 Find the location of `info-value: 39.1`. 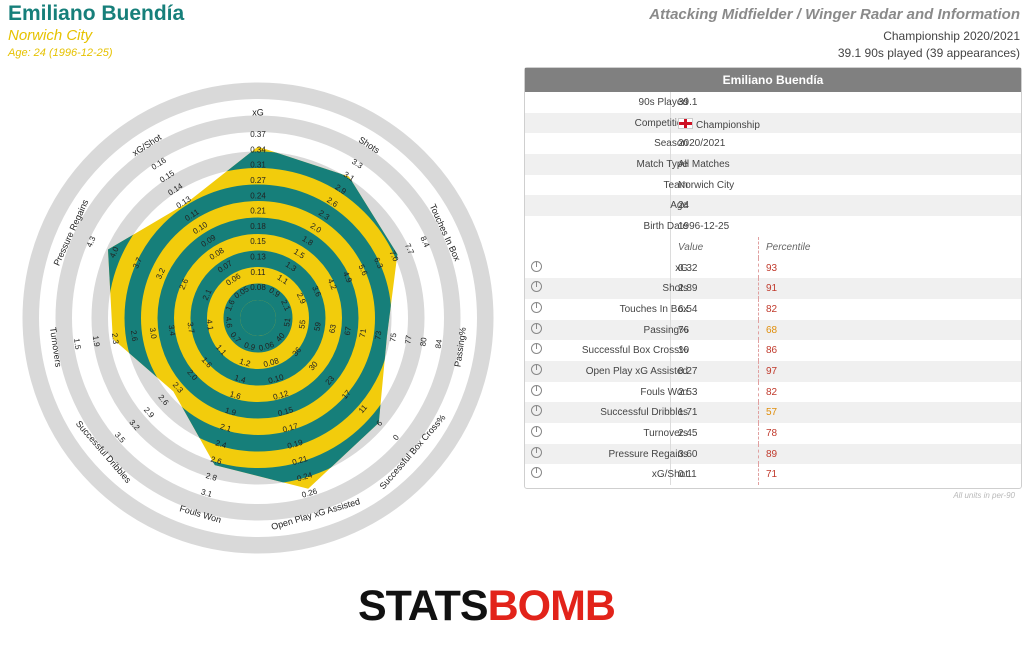

info-value: 39.1 is located at coordinates (688, 102).